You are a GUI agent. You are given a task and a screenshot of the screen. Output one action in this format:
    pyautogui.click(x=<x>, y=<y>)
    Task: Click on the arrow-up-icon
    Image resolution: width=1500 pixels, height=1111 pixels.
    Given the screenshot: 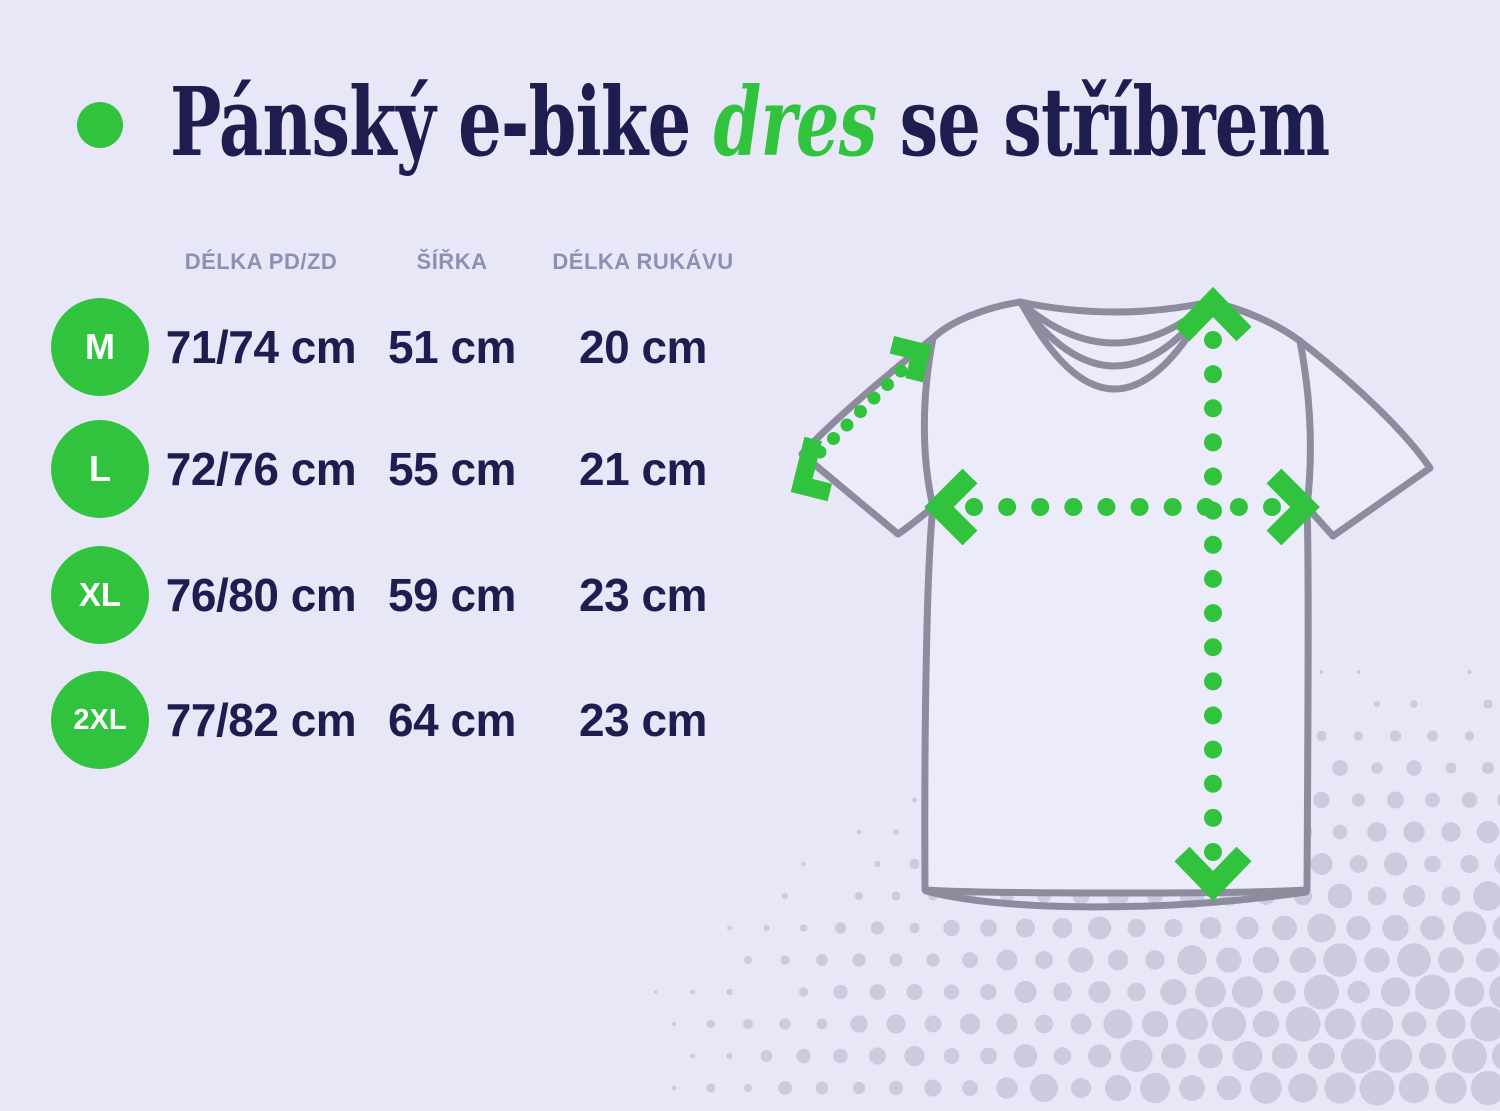 What is the action you would take?
    pyautogui.click(x=1213, y=314)
    